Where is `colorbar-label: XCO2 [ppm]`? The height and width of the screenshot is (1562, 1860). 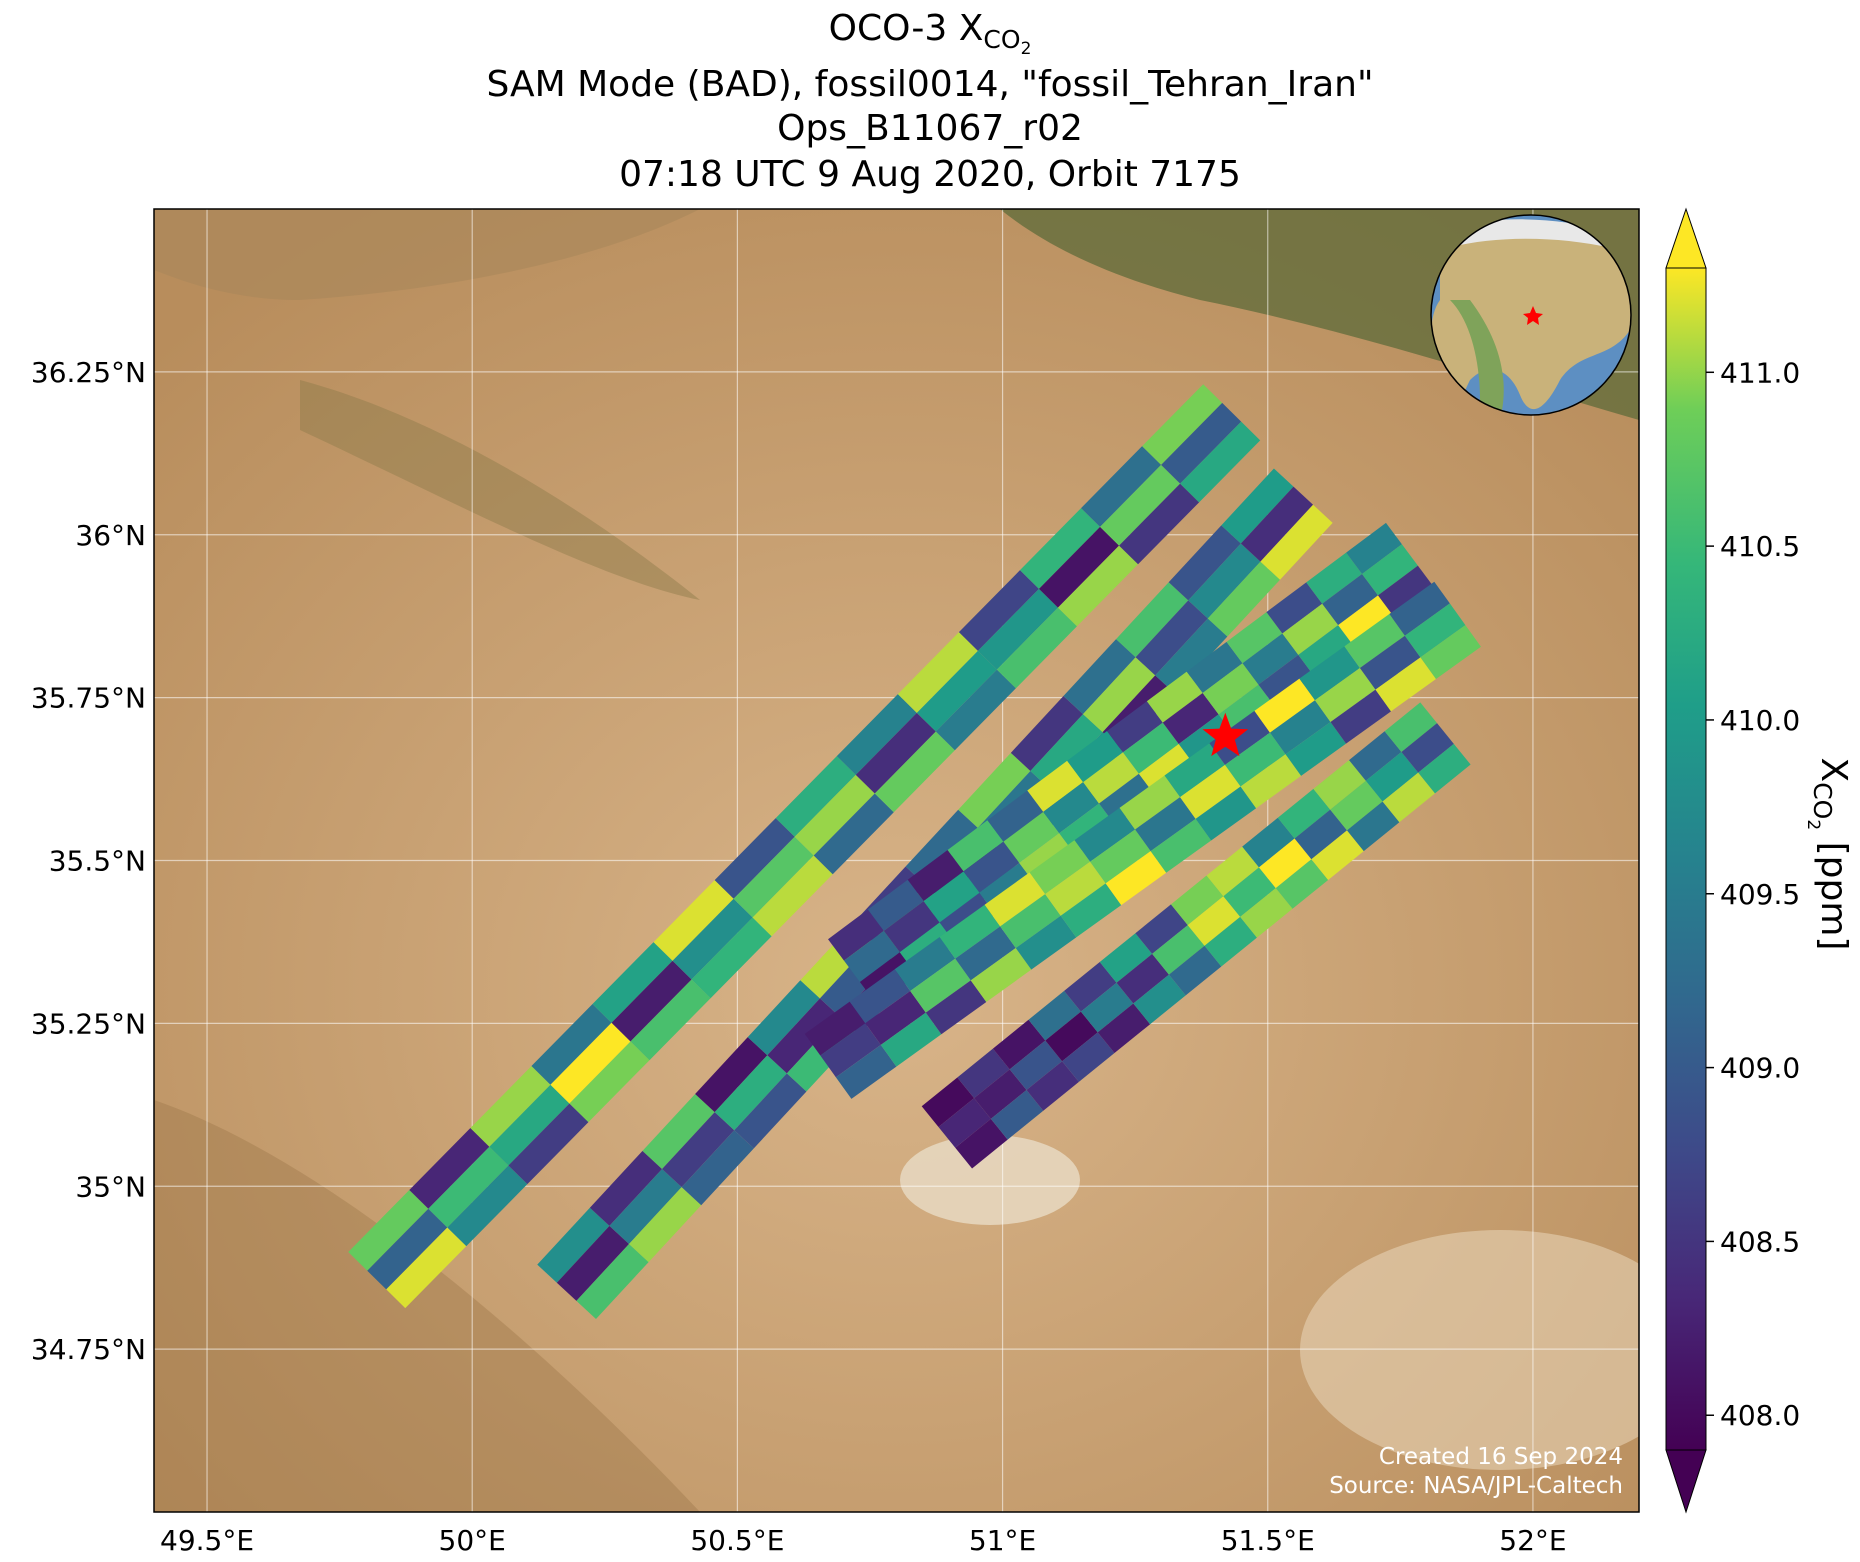 colorbar-label: XCO2 [ppm] is located at coordinates (1828, 854).